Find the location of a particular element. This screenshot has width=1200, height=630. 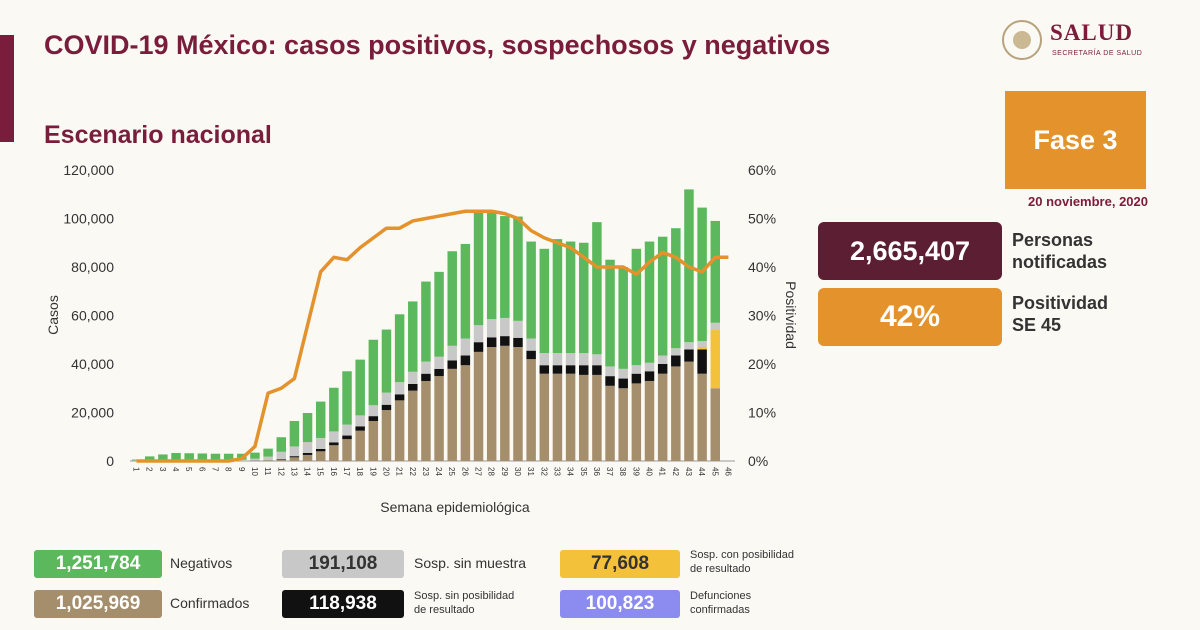

legend-sin-posibilidad-label: Sosp. sin posibilidad de resultado is located at coordinates (464, 603).